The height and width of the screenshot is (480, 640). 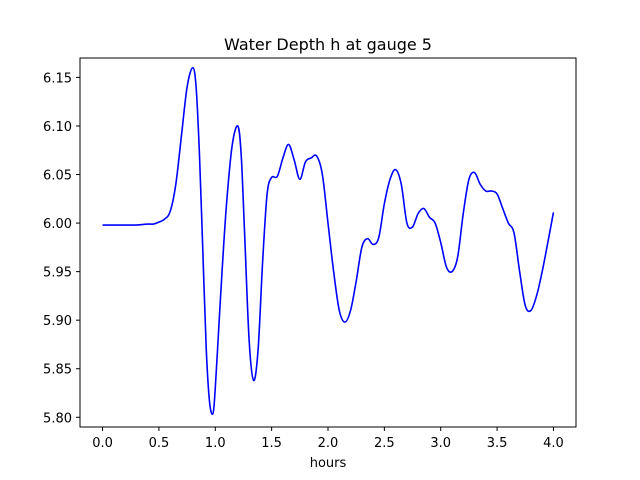 What do you see at coordinates (61, 248) in the screenshot?
I see `y-axis-ticks: 5.80 5.85 5.90 5.95 6.00 6.05 6.10 6.15` at bounding box center [61, 248].